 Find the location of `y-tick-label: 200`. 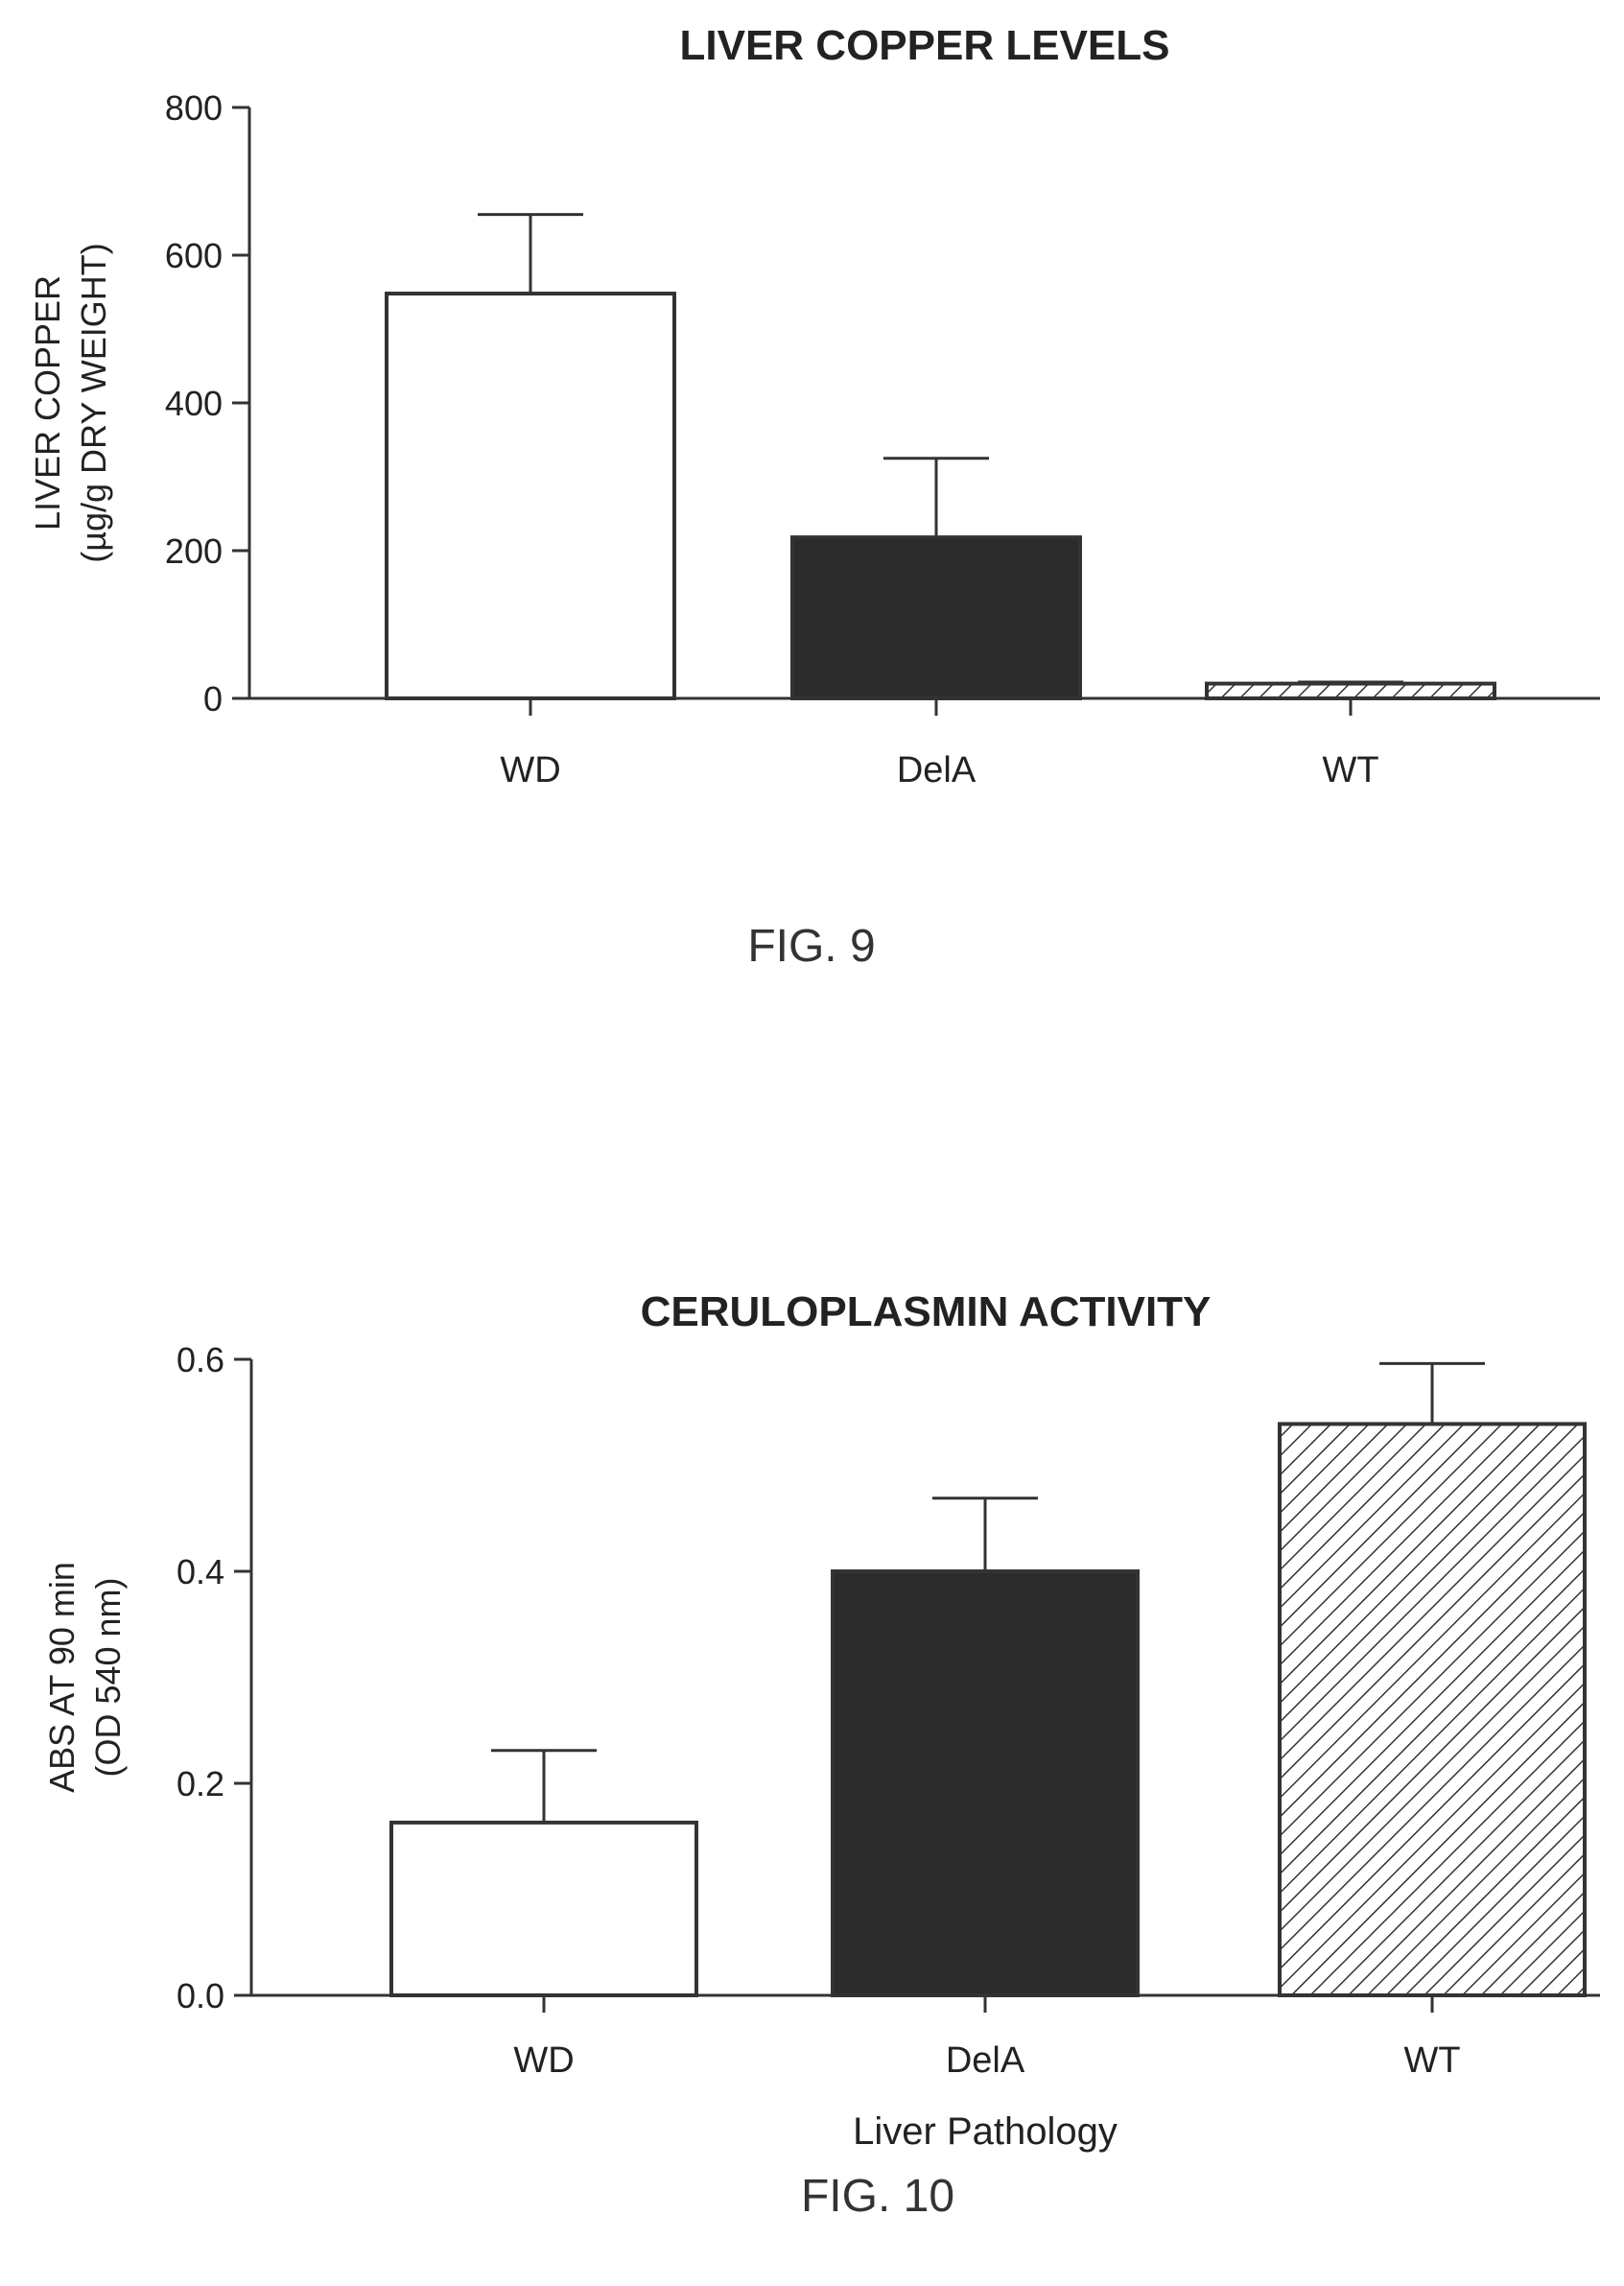

y-tick-label: 200 is located at coordinates (194, 551).